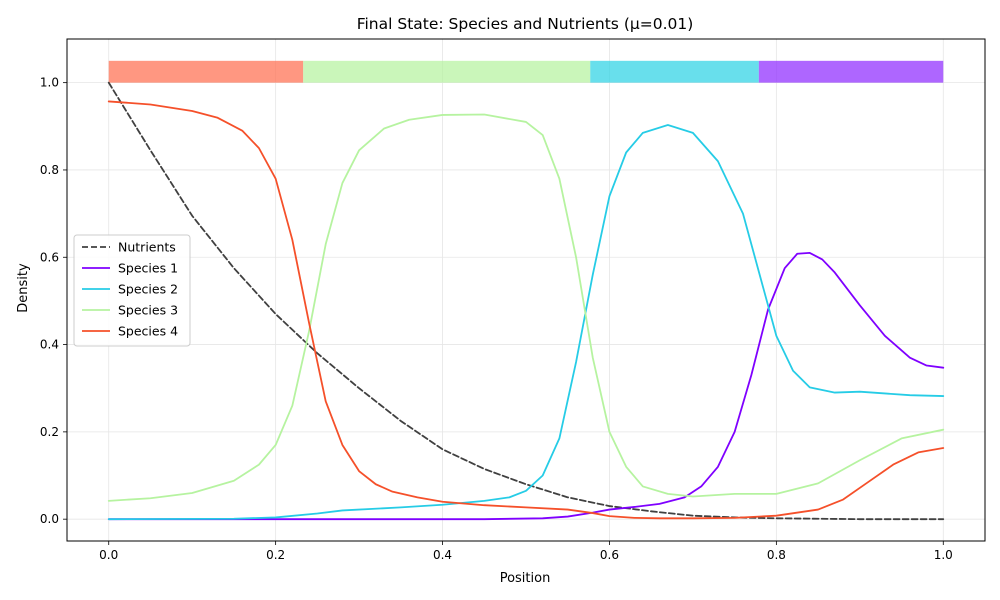 This screenshot has height=600, width=1000. What do you see at coordinates (148, 289) in the screenshot?
I see `legend-label: Species 2` at bounding box center [148, 289].